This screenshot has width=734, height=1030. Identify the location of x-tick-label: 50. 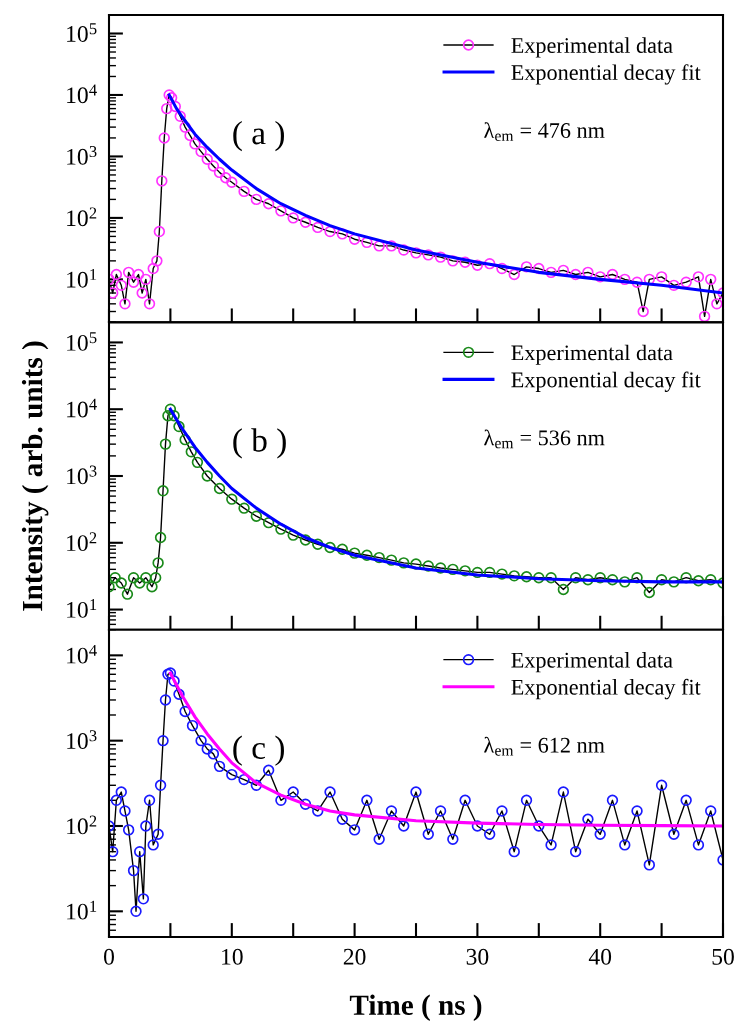
(723, 956).